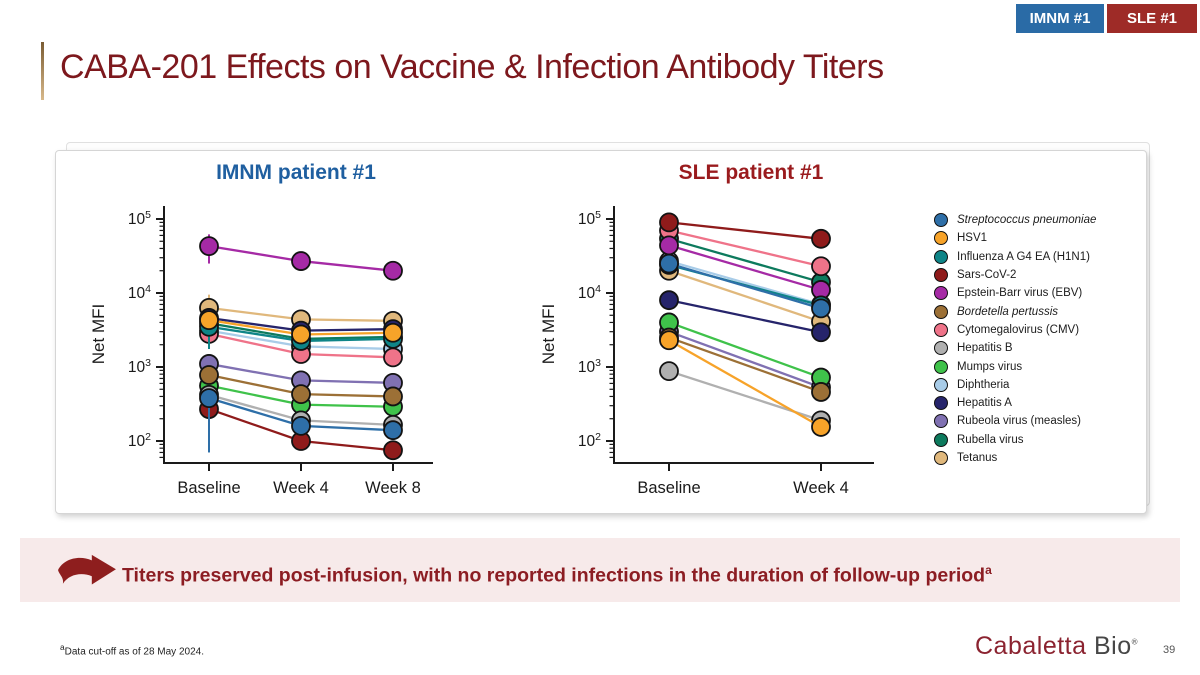 The image size is (1200, 675). Describe the element at coordinates (987, 275) in the screenshot. I see `legend-label: Sars-CoV-2` at that location.